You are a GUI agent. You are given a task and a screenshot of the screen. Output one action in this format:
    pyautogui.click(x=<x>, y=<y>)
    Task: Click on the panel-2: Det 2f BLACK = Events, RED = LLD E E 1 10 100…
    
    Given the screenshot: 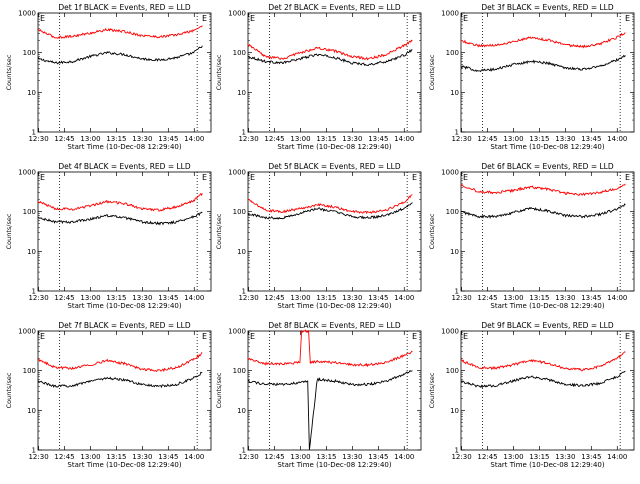 What is the action you would take?
    pyautogui.click(x=318, y=77)
    